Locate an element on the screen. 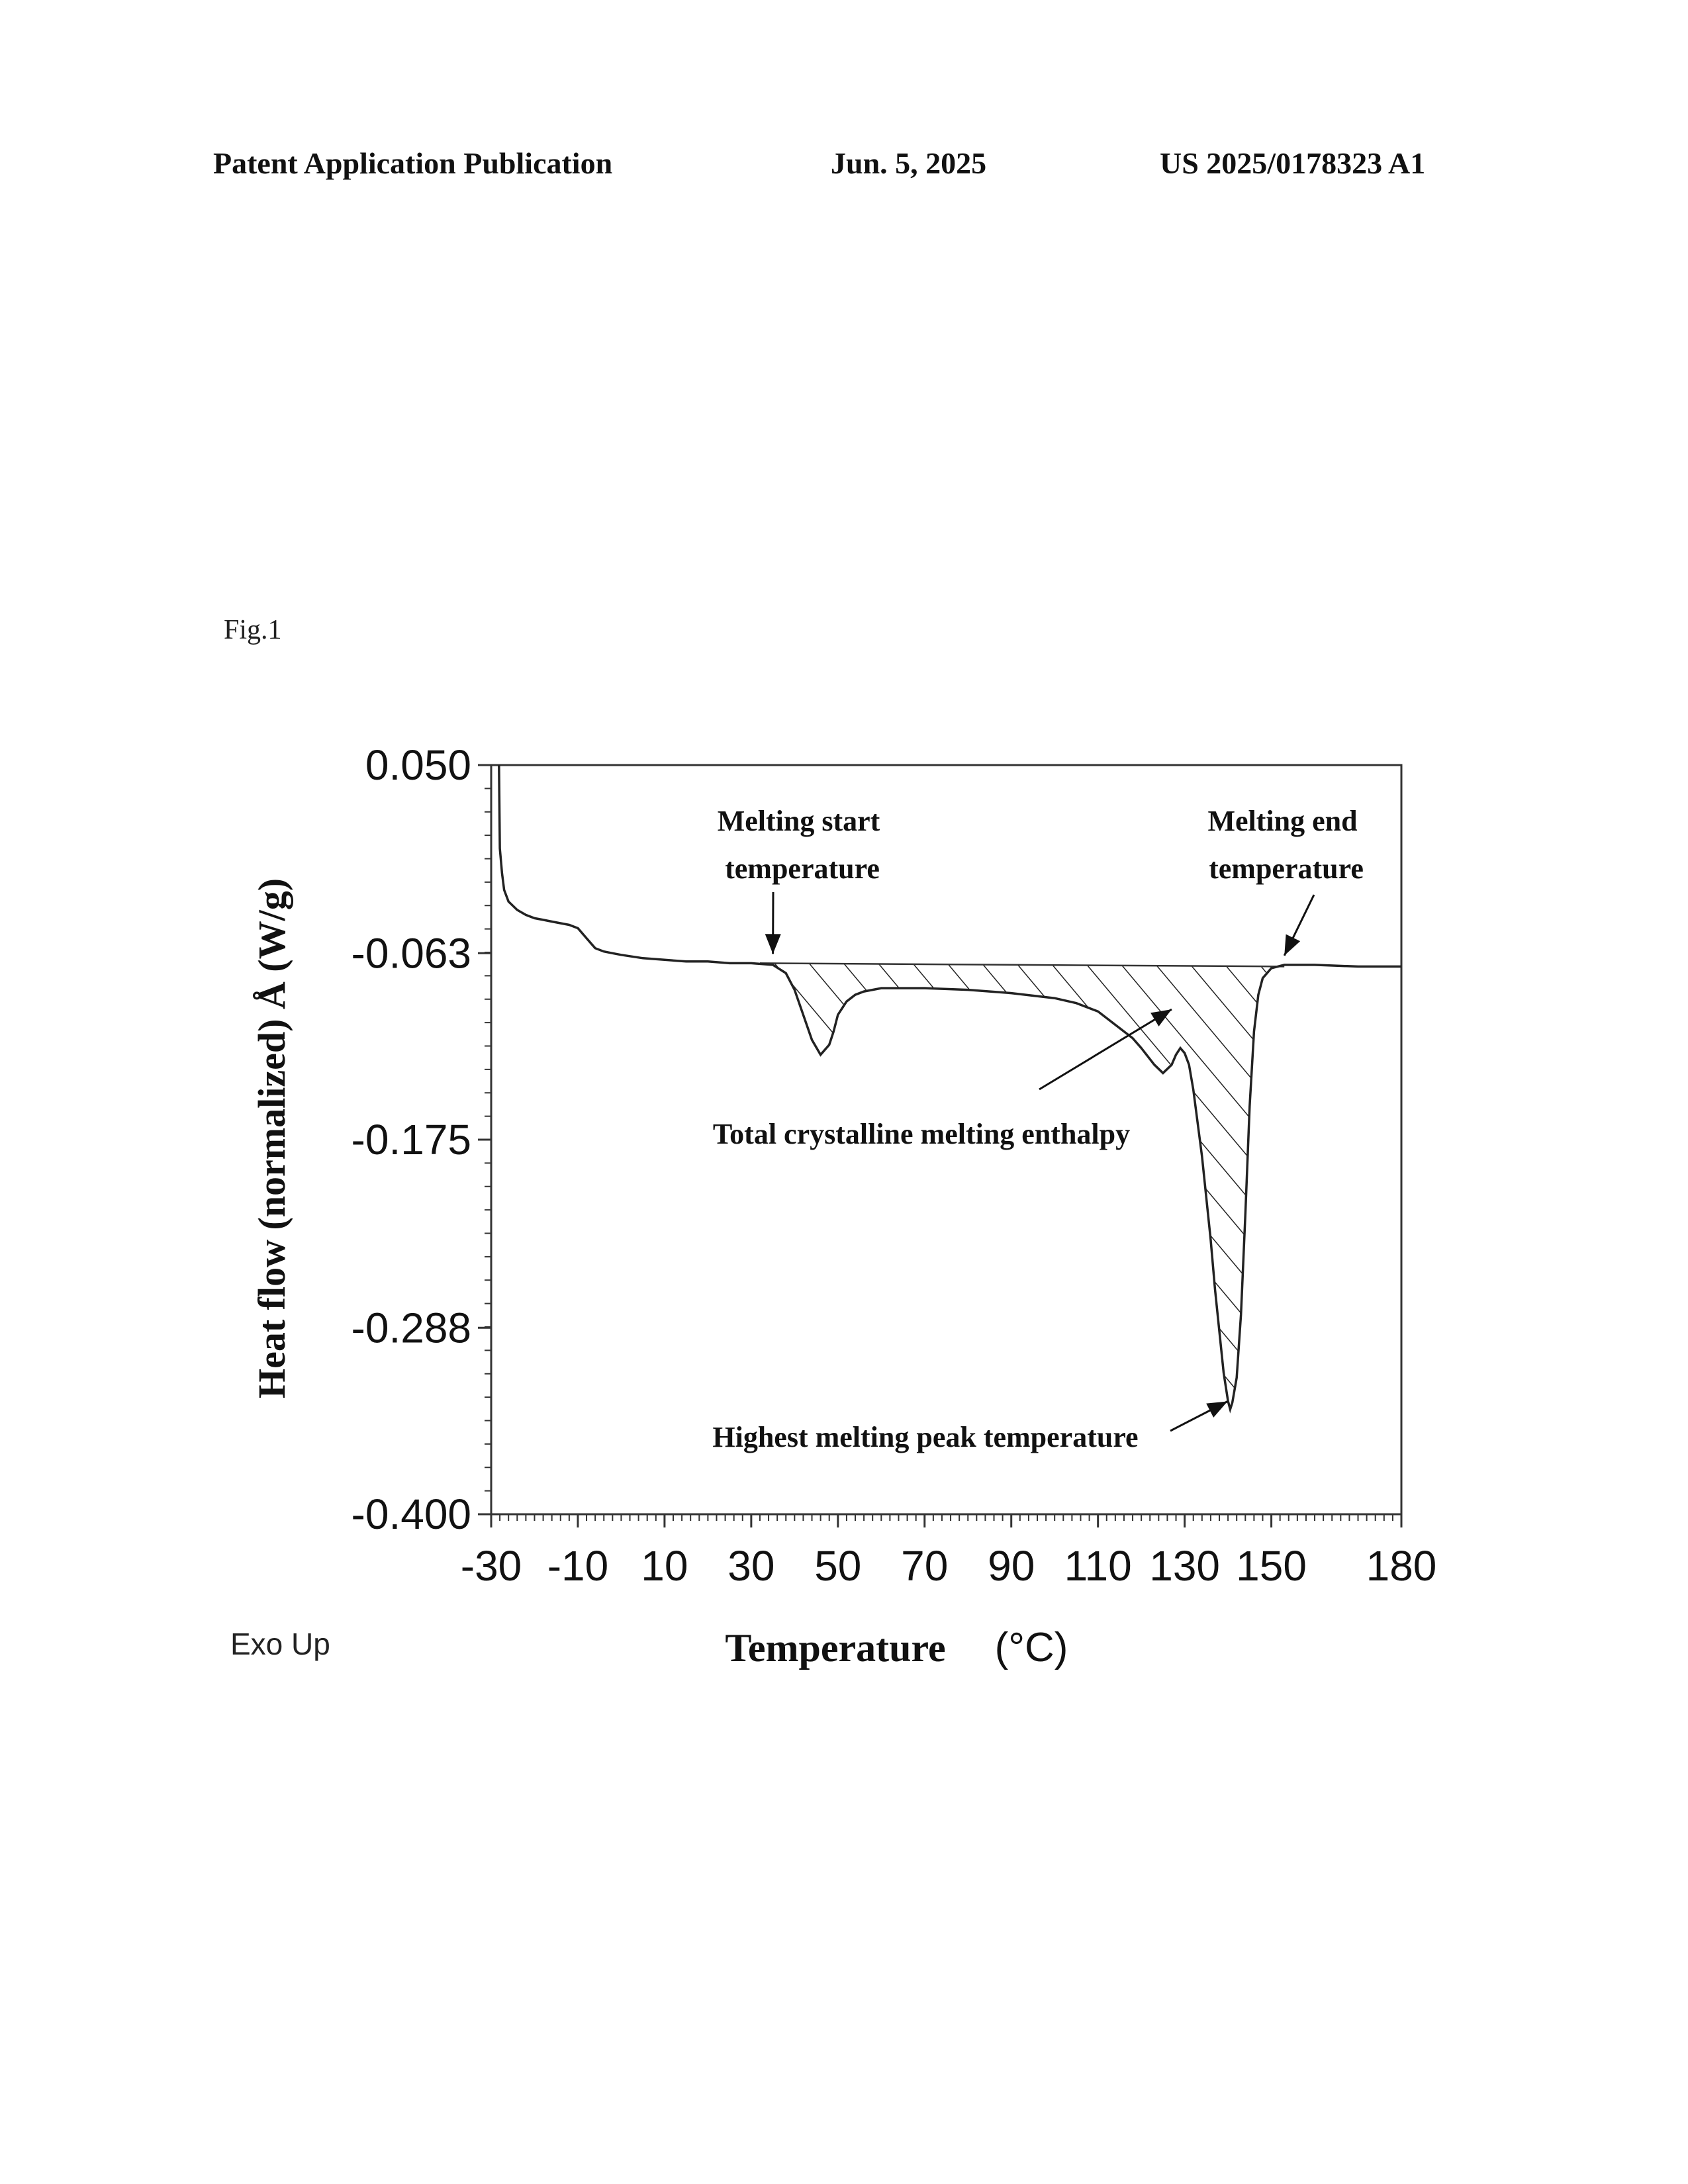 Image resolution: width=1688 pixels, height=2184 pixels. x-axis-label-text: Temperature is located at coordinates (835, 1648).